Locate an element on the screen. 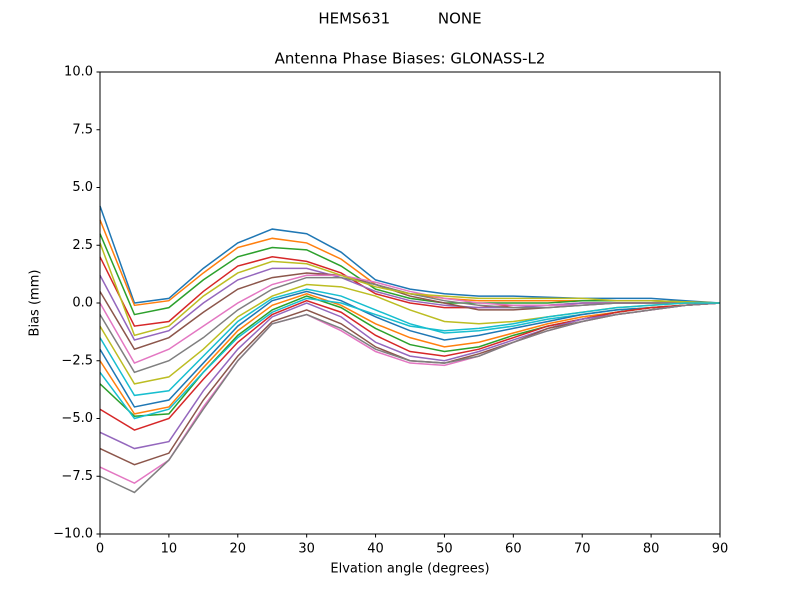  y-tick-label: 5.0 is located at coordinates (82, 187).